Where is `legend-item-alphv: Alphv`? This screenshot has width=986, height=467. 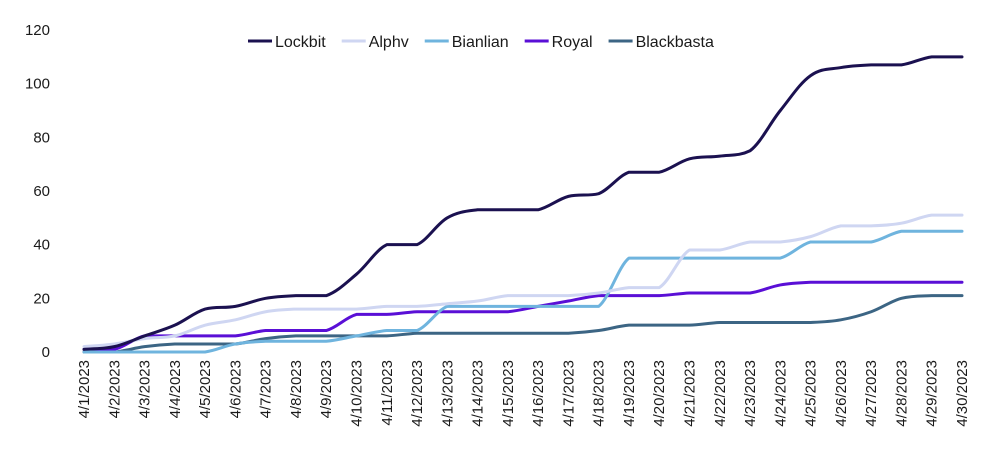
legend-item-alphv: Alphv is located at coordinates (375, 42).